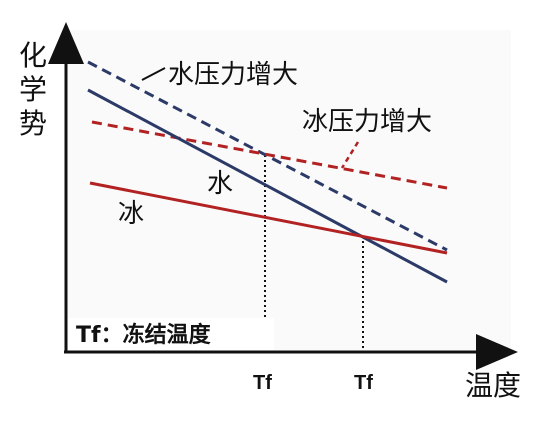 The image size is (550, 423). Describe the element at coordinates (363, 383) in the screenshot. I see `tf-right-label: Tf` at that location.